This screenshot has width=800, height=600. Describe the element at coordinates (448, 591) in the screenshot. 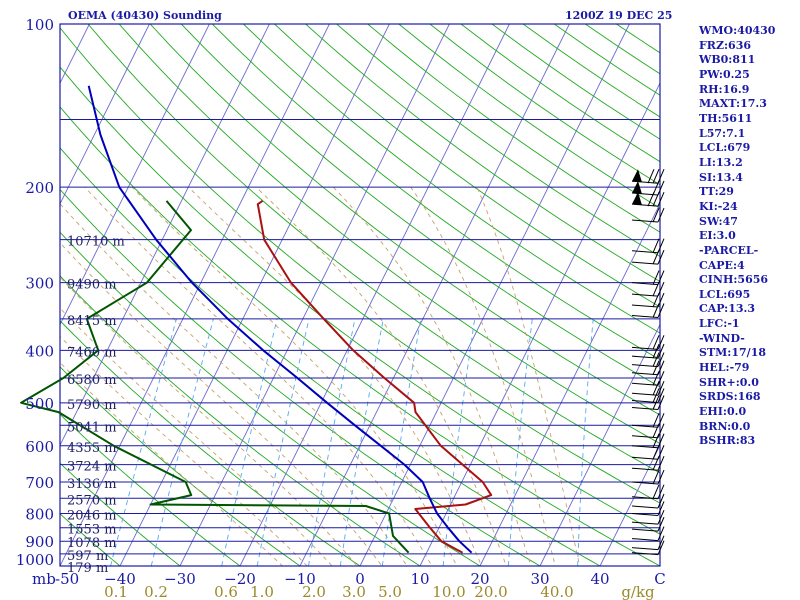

I see `mixing-ratio-label: 10.0` at that location.